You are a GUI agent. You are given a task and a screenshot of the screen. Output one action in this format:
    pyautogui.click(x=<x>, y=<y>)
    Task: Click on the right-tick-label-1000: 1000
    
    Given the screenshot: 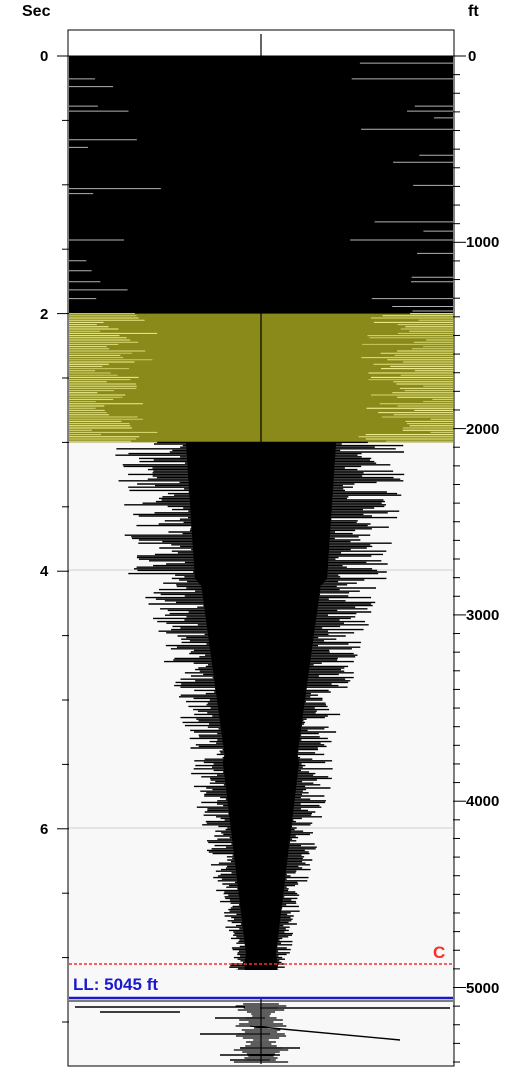 What is the action you would take?
    pyautogui.click(x=482, y=242)
    